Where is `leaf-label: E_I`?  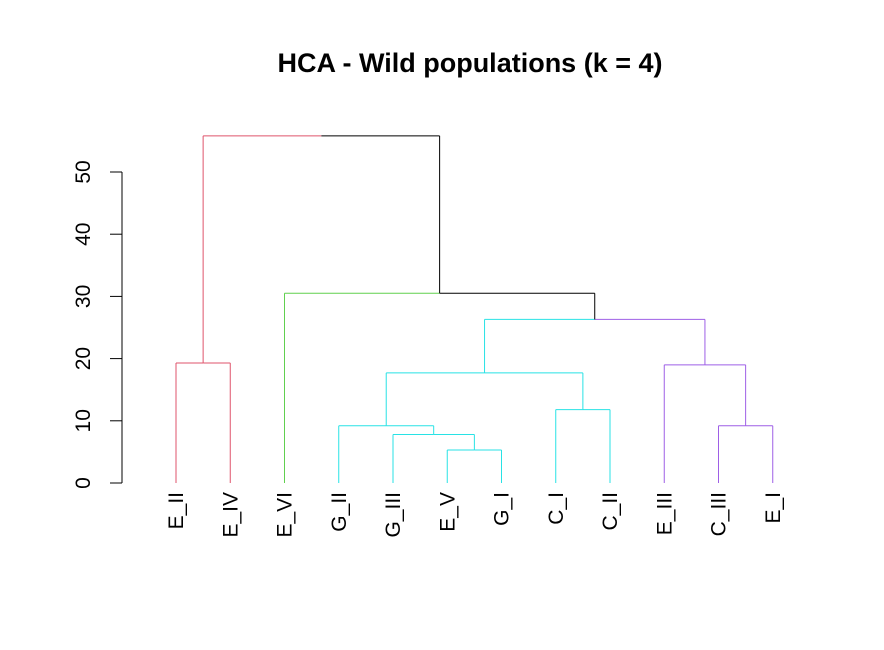
leaf-label: E_I is located at coordinates (773, 508).